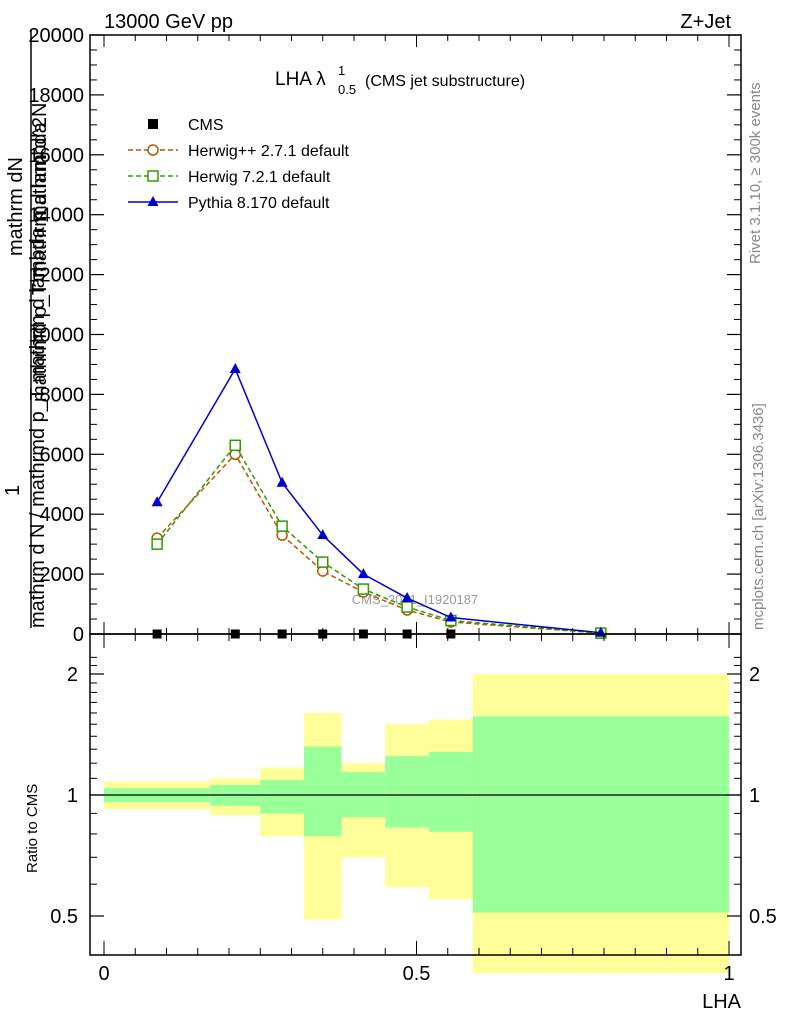 This screenshot has width=786, height=1024. What do you see at coordinates (38, 427) in the screenshot?
I see `y-label-den-2: mathrm d N / mathrmd p_T mathrm d lambda` at bounding box center [38, 427].